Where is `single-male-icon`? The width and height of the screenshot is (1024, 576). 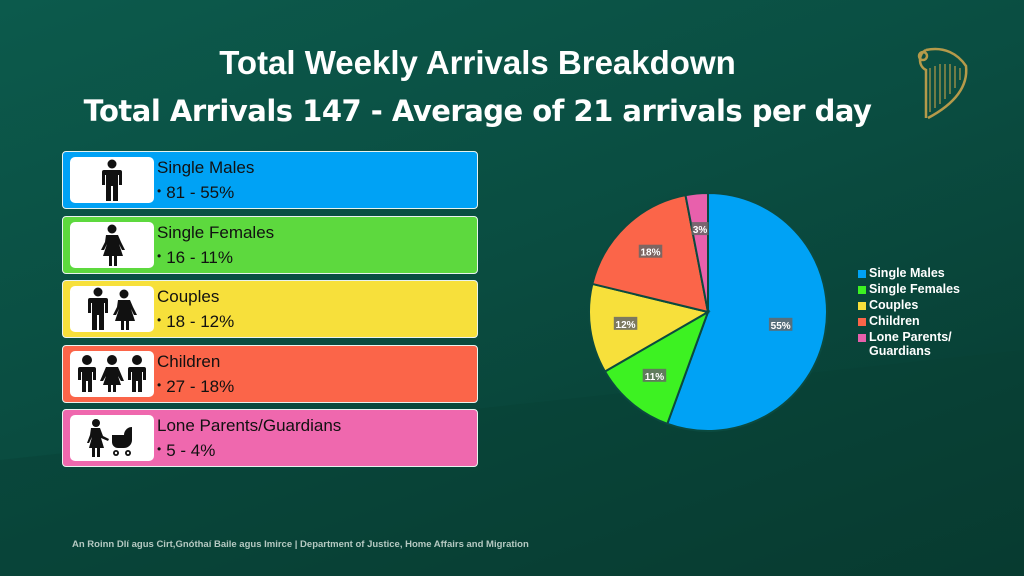
single-male-icon is located at coordinates (112, 180).